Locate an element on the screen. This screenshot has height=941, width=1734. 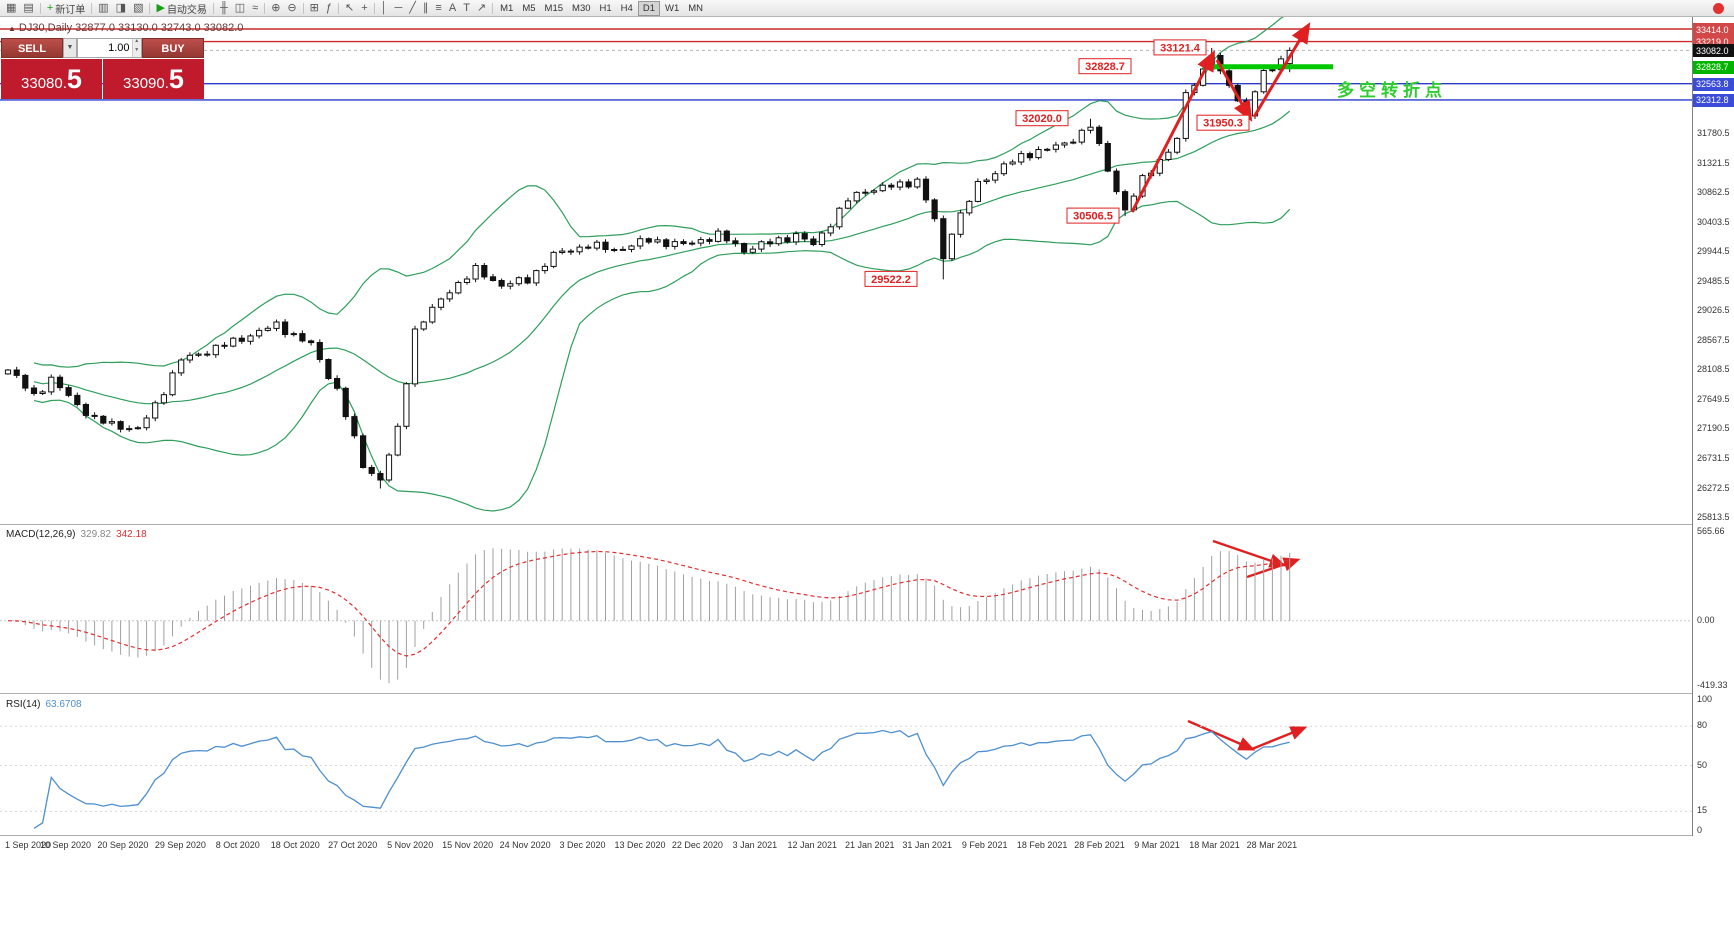
indicators-button: ƒ is located at coordinates (329, 8).